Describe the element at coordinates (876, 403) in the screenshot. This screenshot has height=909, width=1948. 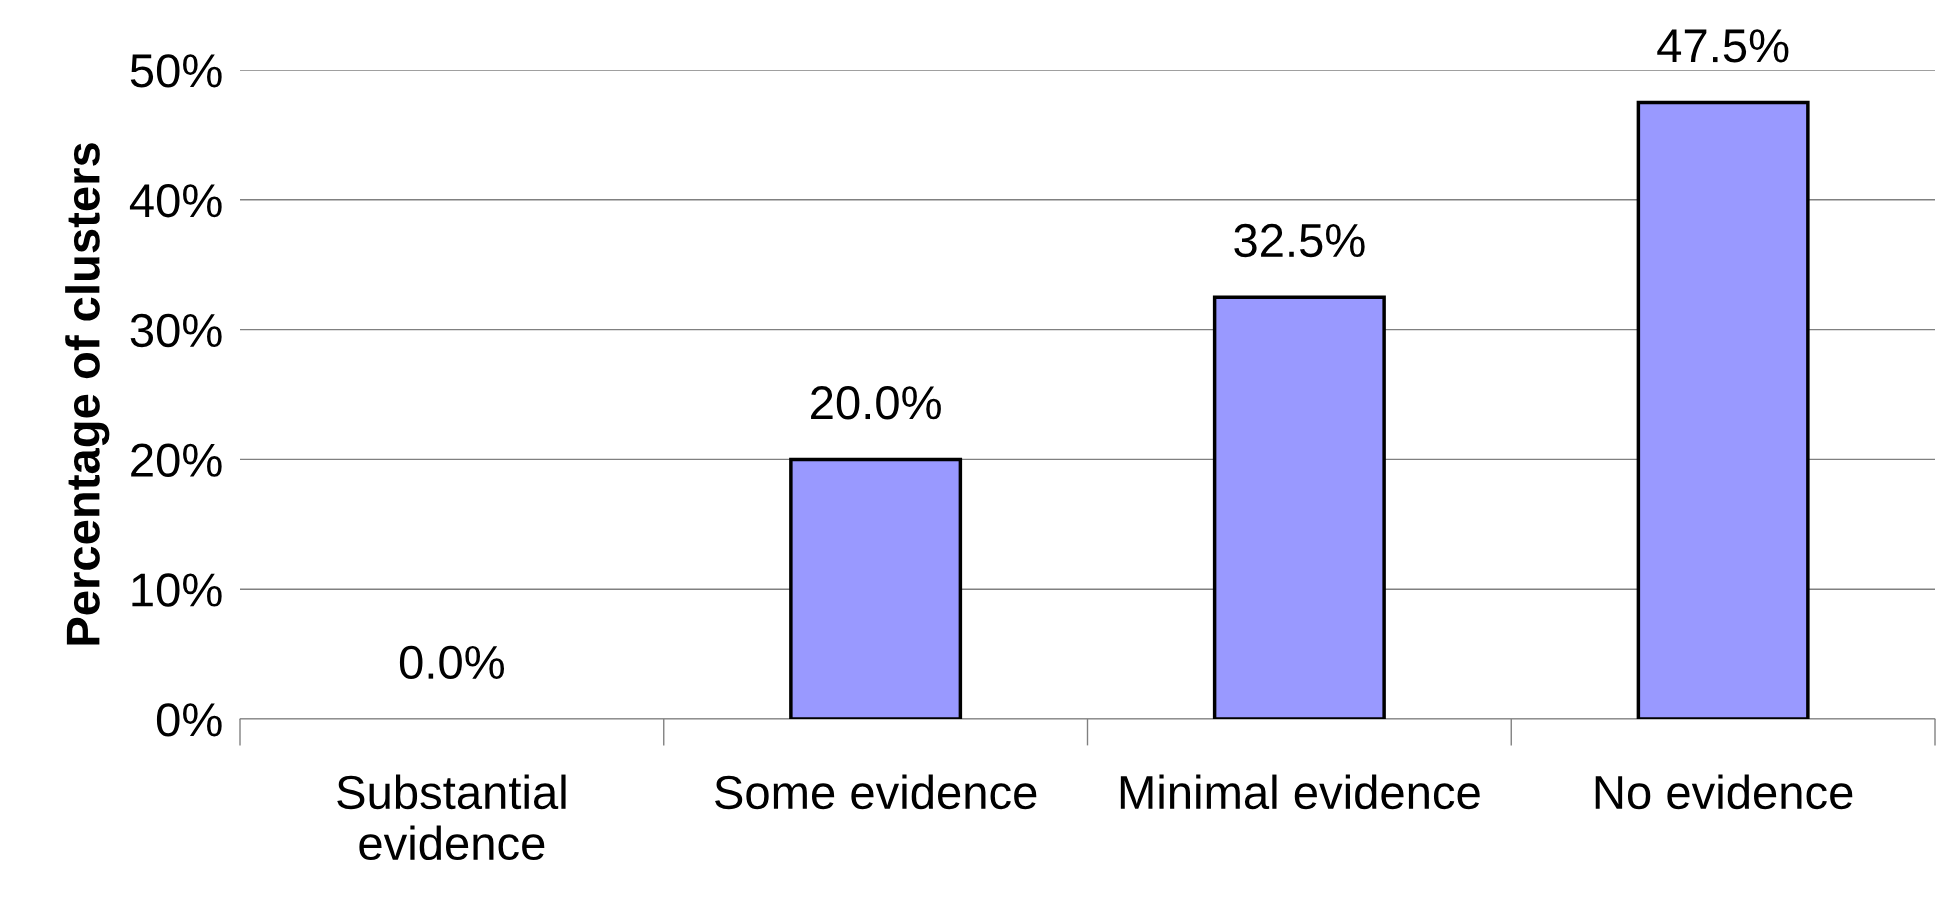
I see `data-label: 20.0%` at that location.